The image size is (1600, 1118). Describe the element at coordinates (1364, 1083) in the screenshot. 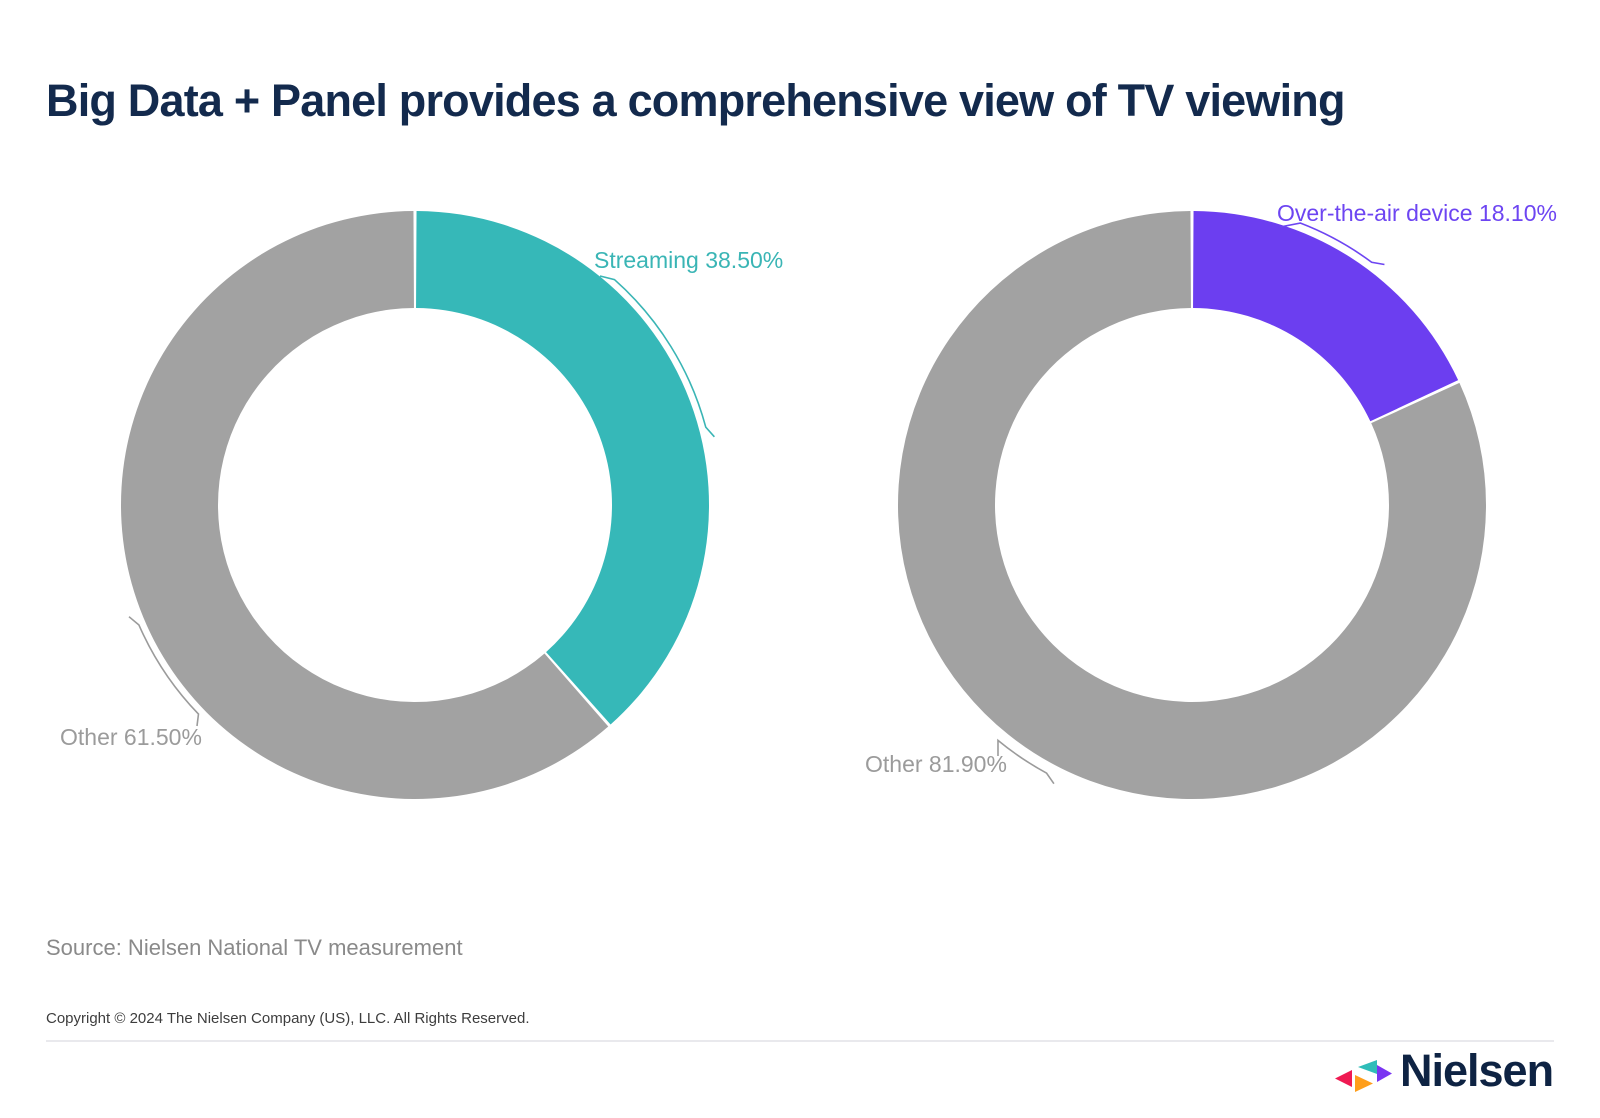

I see `logo-triangle-orange` at that location.